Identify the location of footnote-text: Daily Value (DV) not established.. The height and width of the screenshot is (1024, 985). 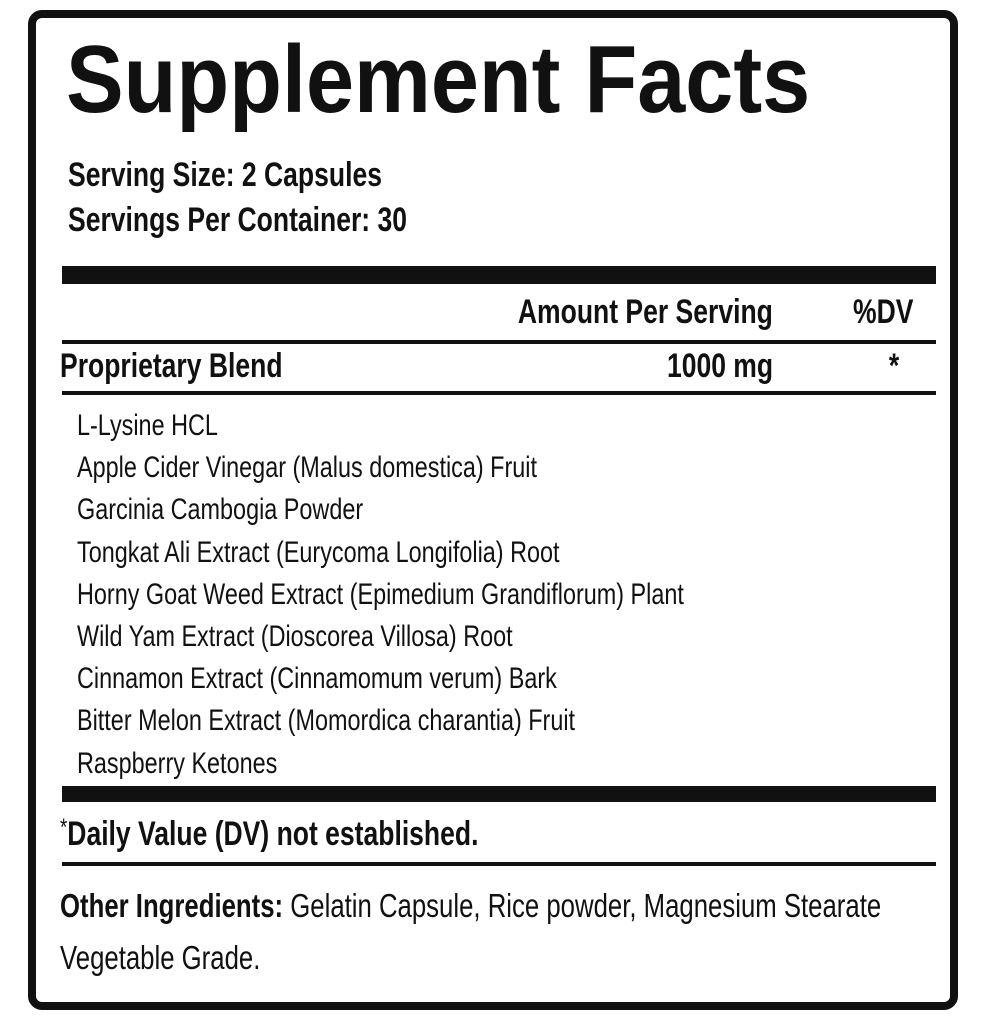
(273, 834).